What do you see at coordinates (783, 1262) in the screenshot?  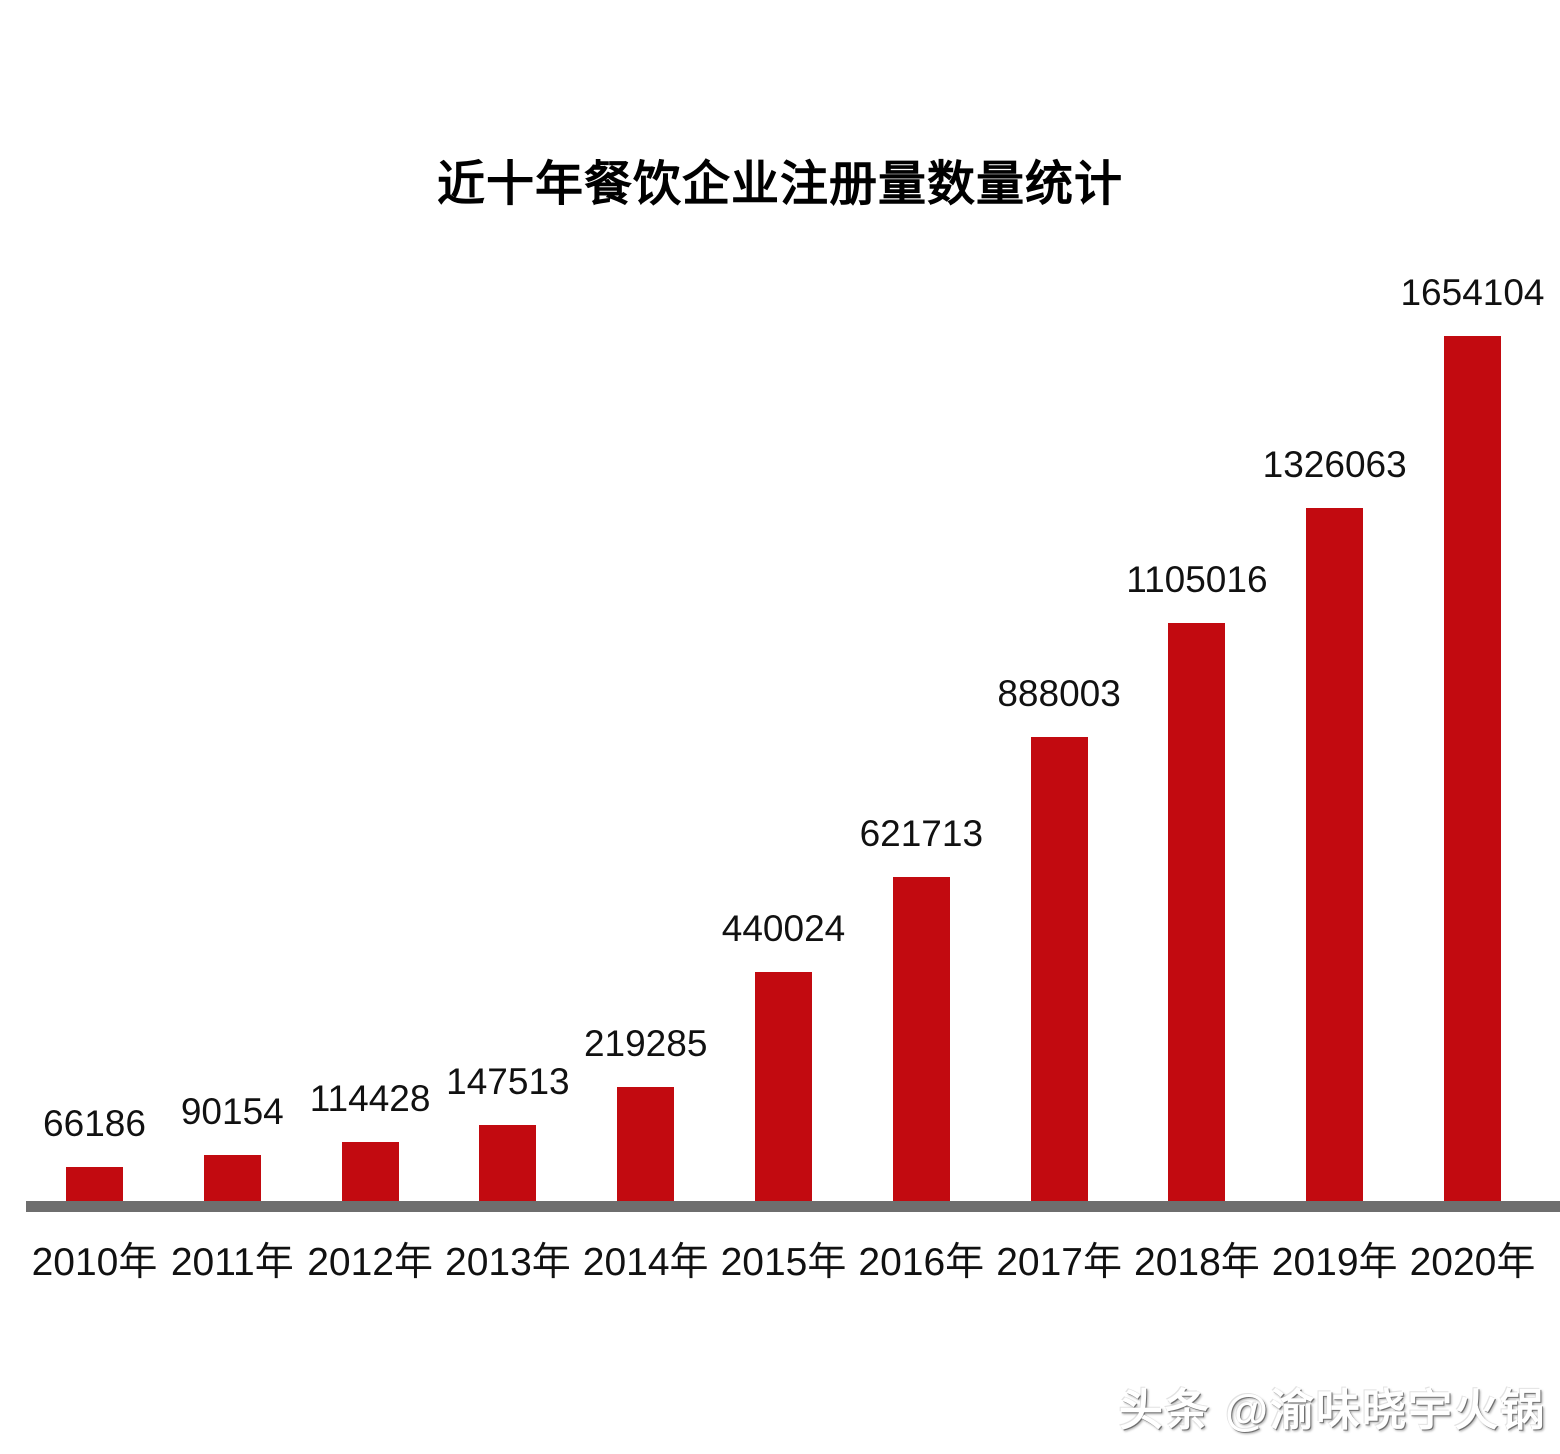 I see `x-axis-label: 2015年` at bounding box center [783, 1262].